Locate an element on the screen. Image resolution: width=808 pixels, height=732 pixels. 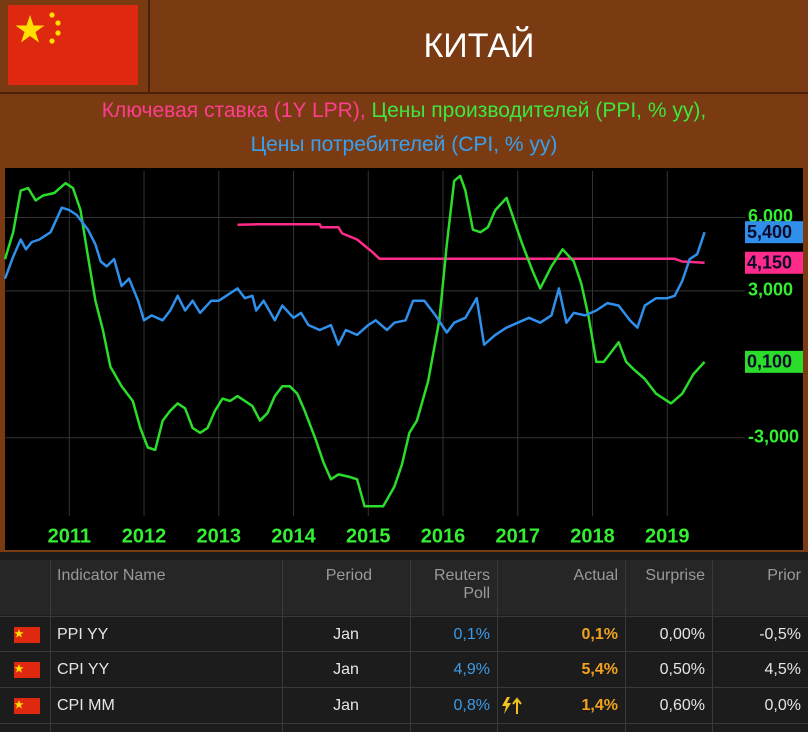
legend-entry: Цены потребителей (CPI, % yy) is located at coordinates (404, 144).